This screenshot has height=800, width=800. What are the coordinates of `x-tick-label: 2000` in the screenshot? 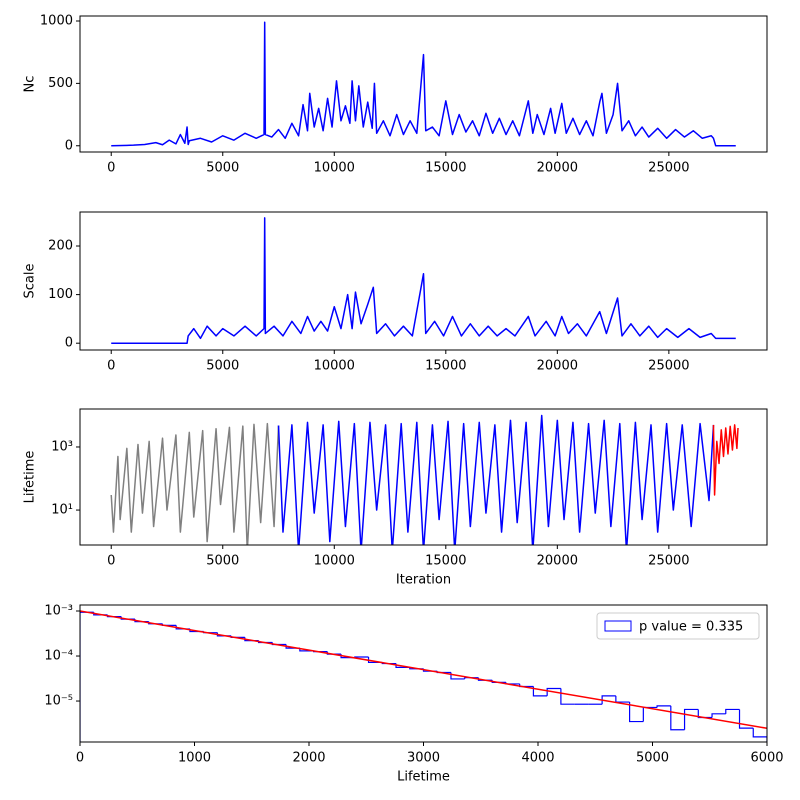 It's located at (308, 758).